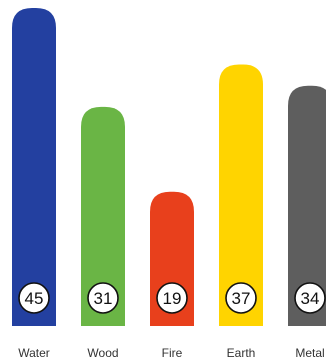 The image size is (326, 362). I want to click on value-label-metal: 34, so click(310, 298).